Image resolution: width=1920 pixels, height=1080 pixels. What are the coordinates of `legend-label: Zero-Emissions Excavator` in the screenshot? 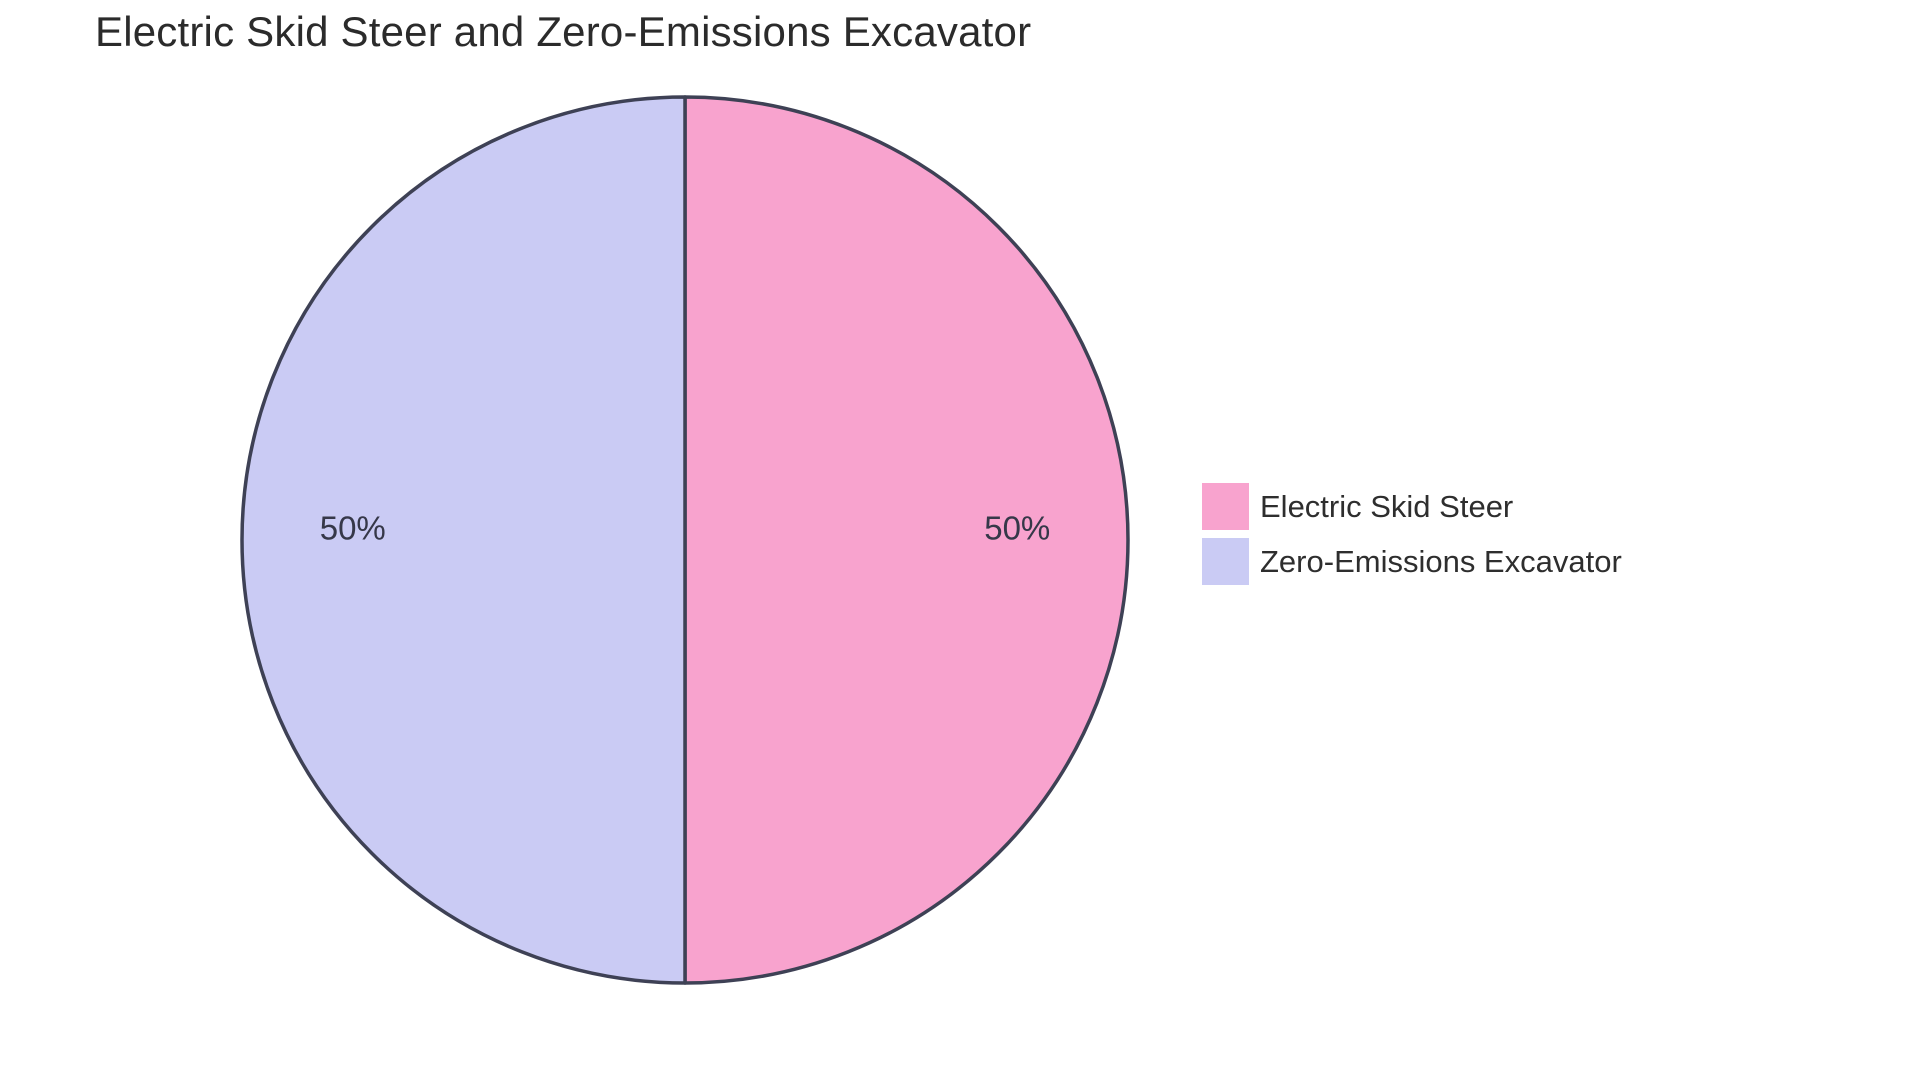 It's located at (1441, 561).